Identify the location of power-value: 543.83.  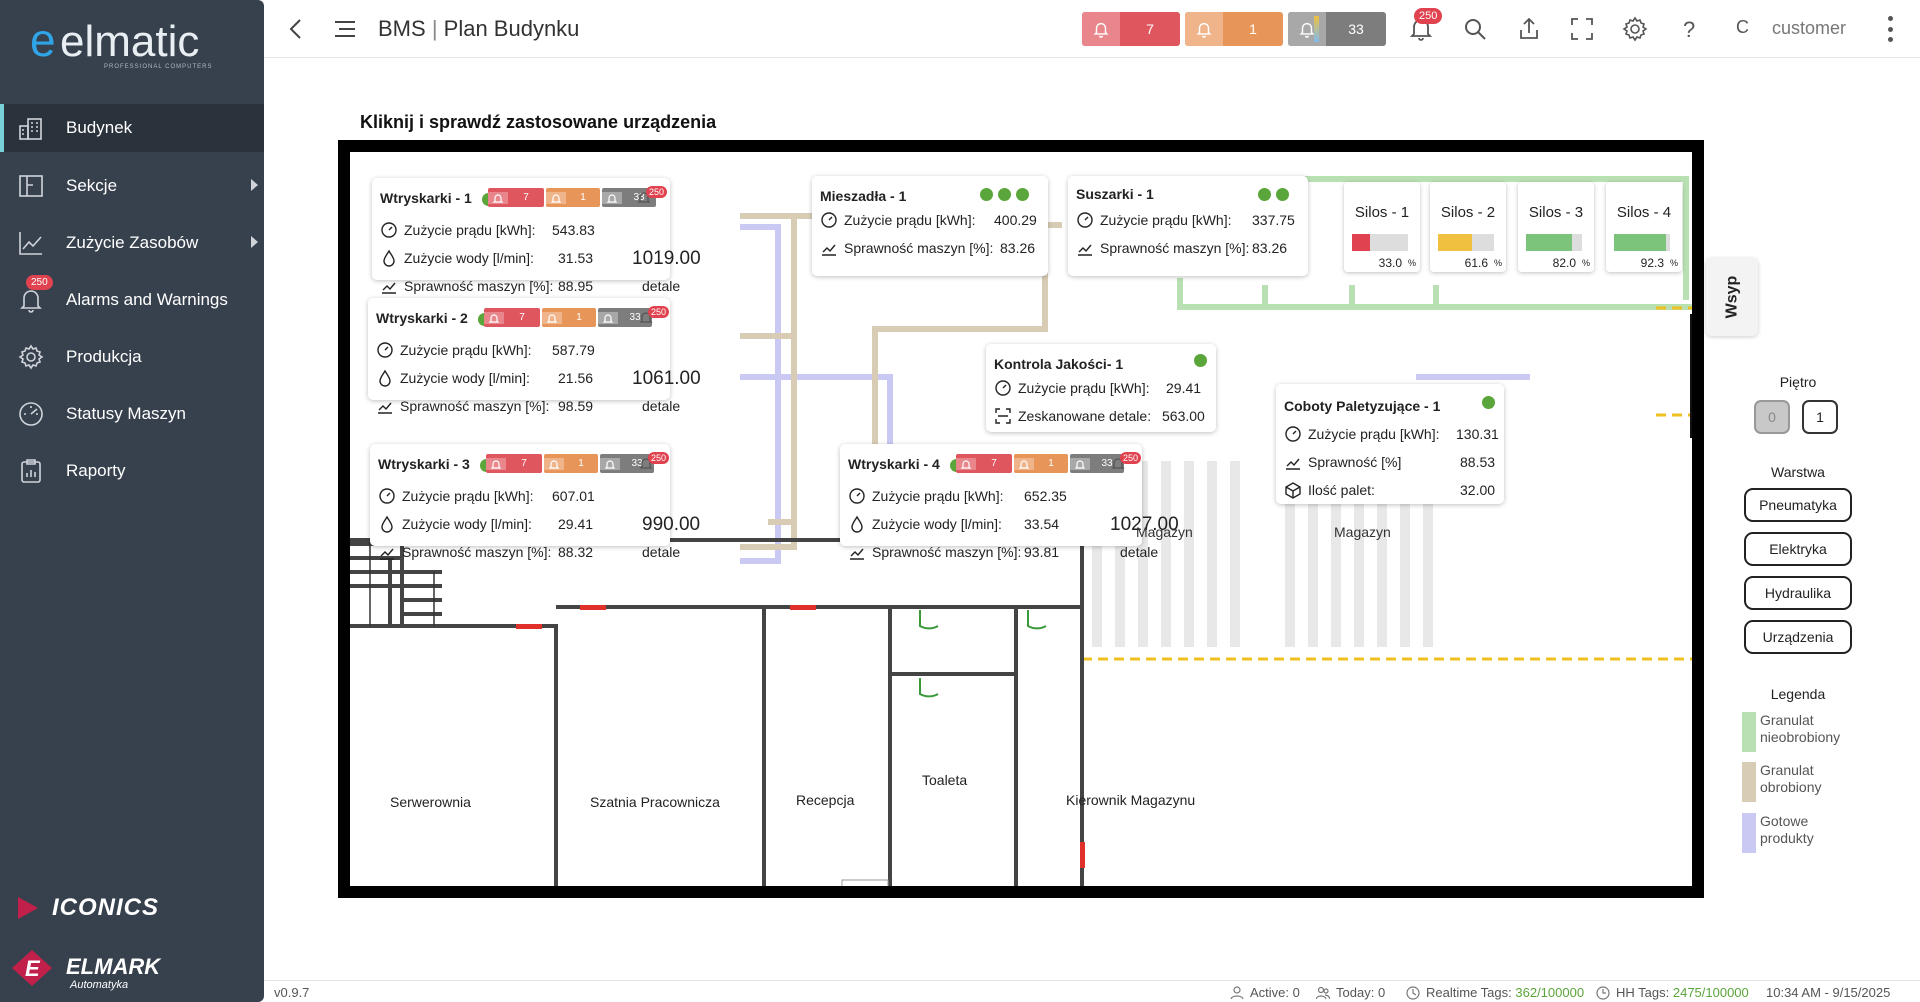
(573, 230).